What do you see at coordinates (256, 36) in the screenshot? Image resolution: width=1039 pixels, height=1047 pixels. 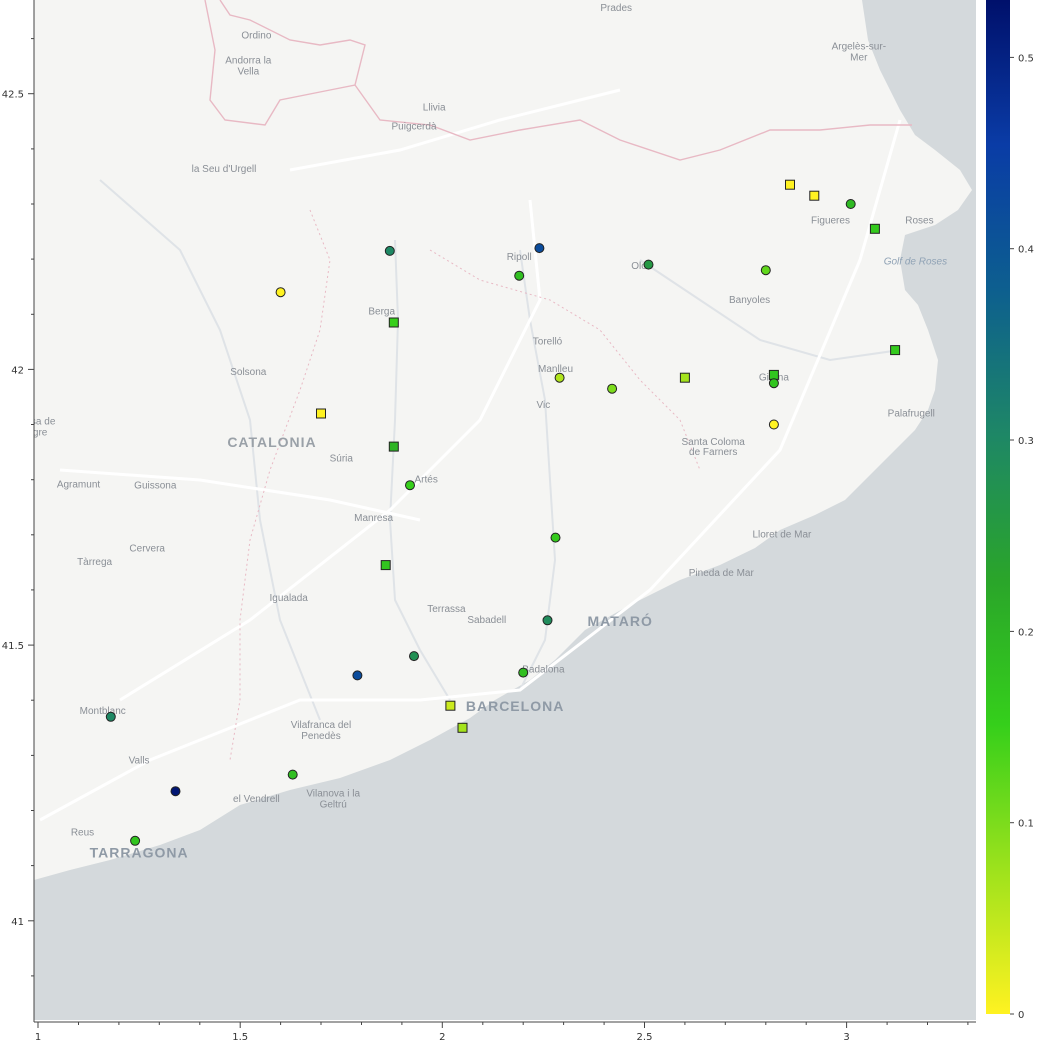 I see `place-label: Ordino` at bounding box center [256, 36].